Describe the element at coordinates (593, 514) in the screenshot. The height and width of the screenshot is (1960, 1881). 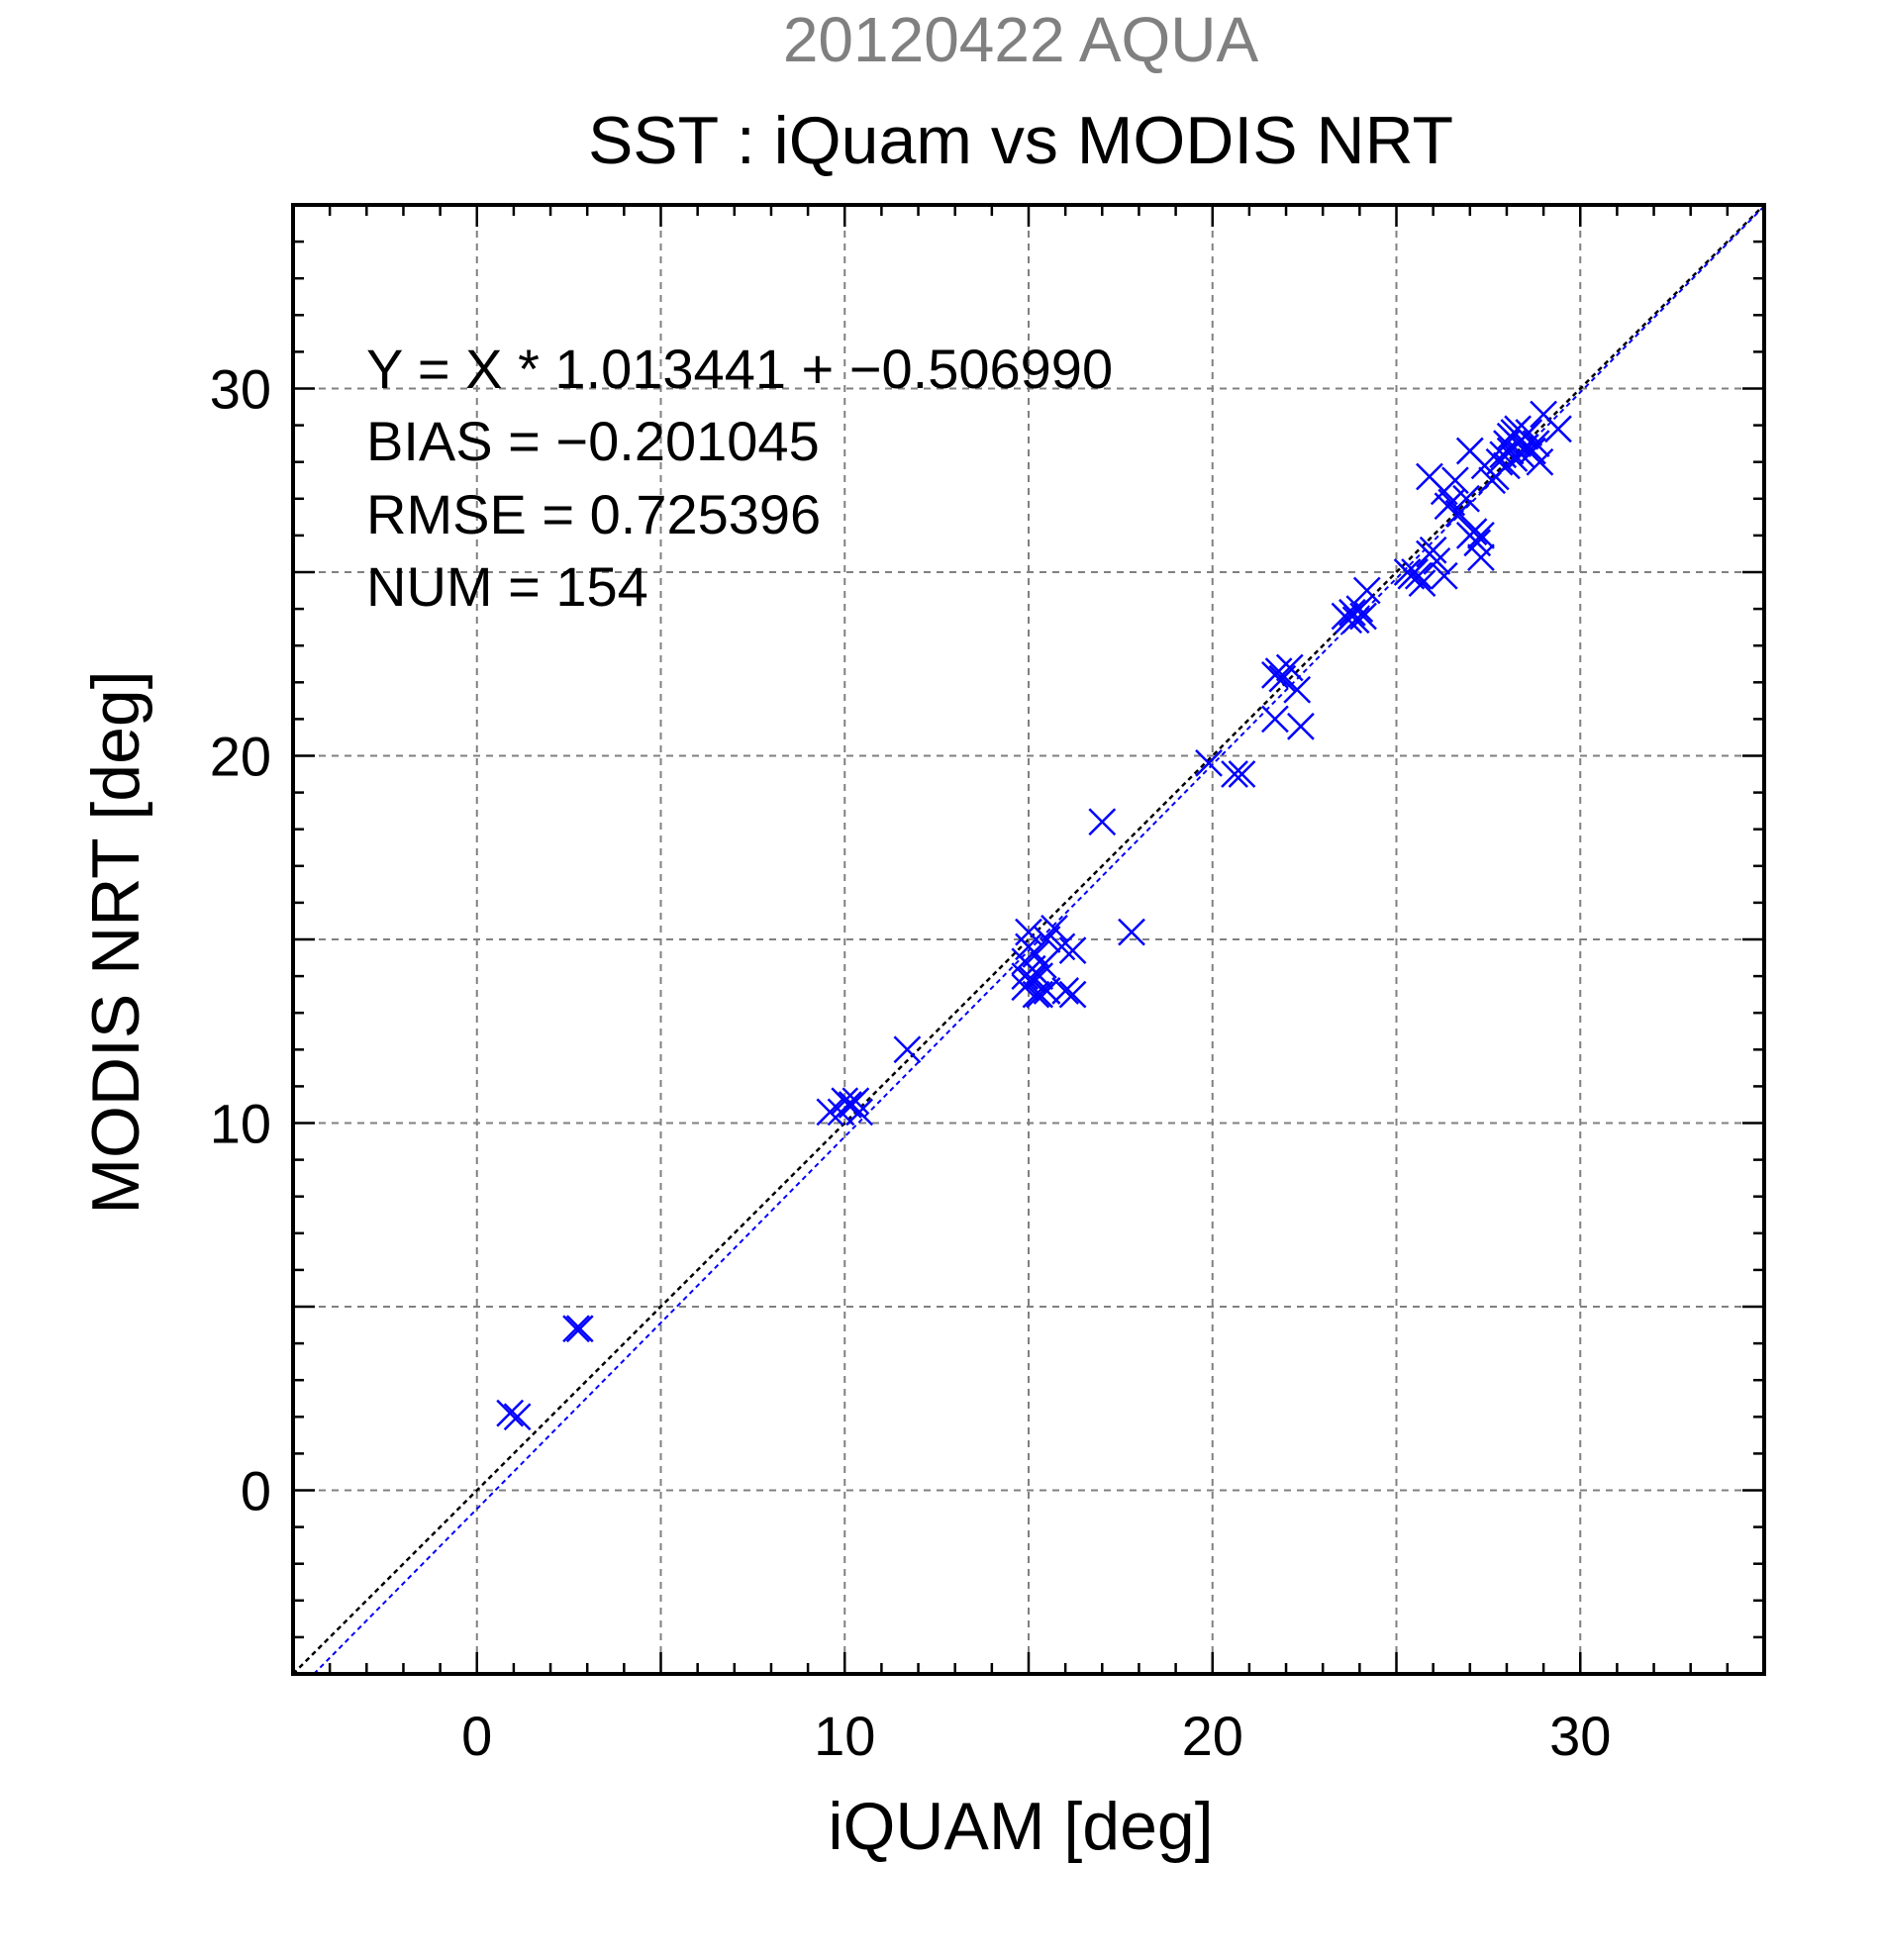
I see `rmse-value: RMSE = 0.725396` at that location.